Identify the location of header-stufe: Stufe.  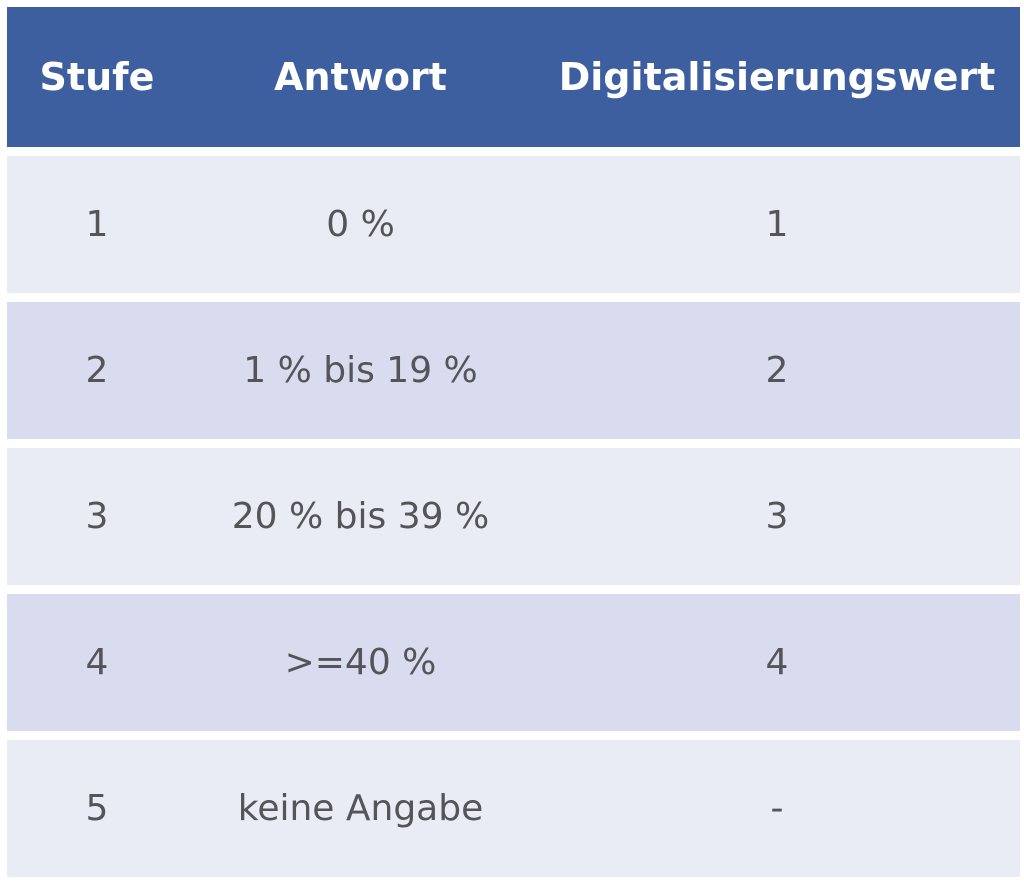
(97, 77).